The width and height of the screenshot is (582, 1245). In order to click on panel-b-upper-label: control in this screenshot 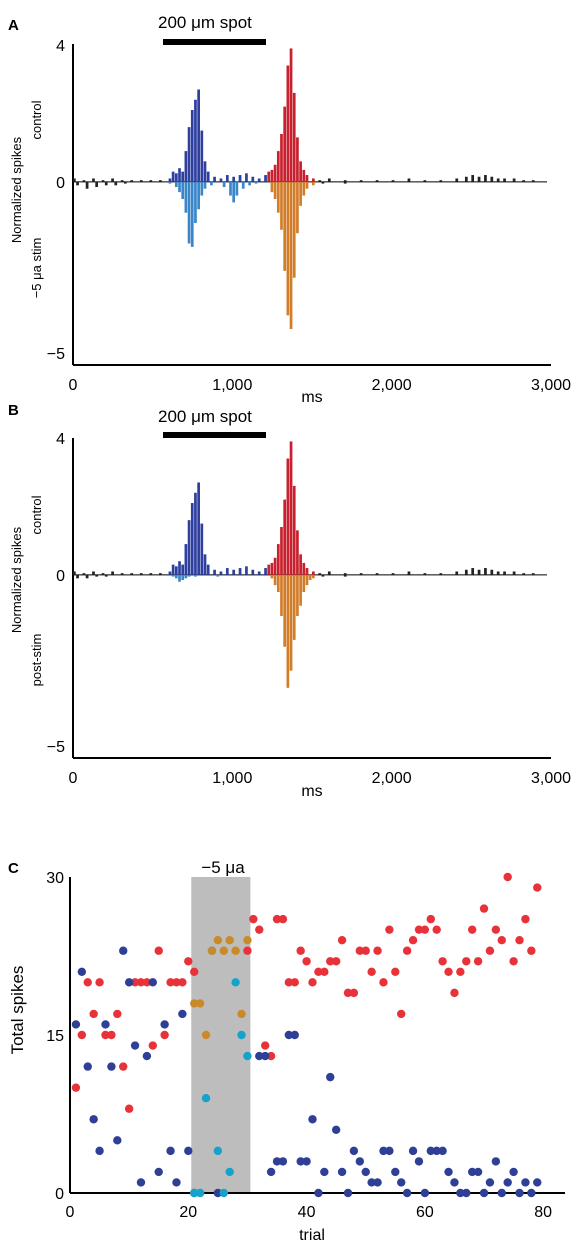, I will do `click(36, 514)`.